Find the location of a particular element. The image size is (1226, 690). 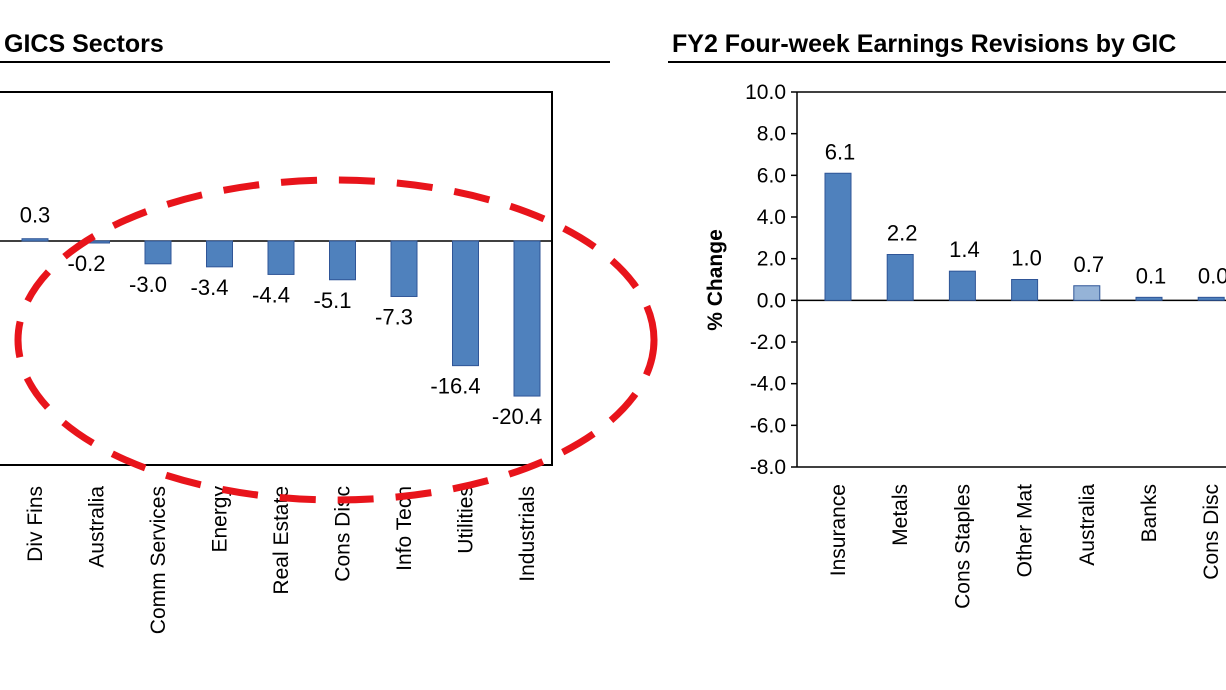

right-y-tick-label-6: -2.0 is located at coordinates (768, 342).